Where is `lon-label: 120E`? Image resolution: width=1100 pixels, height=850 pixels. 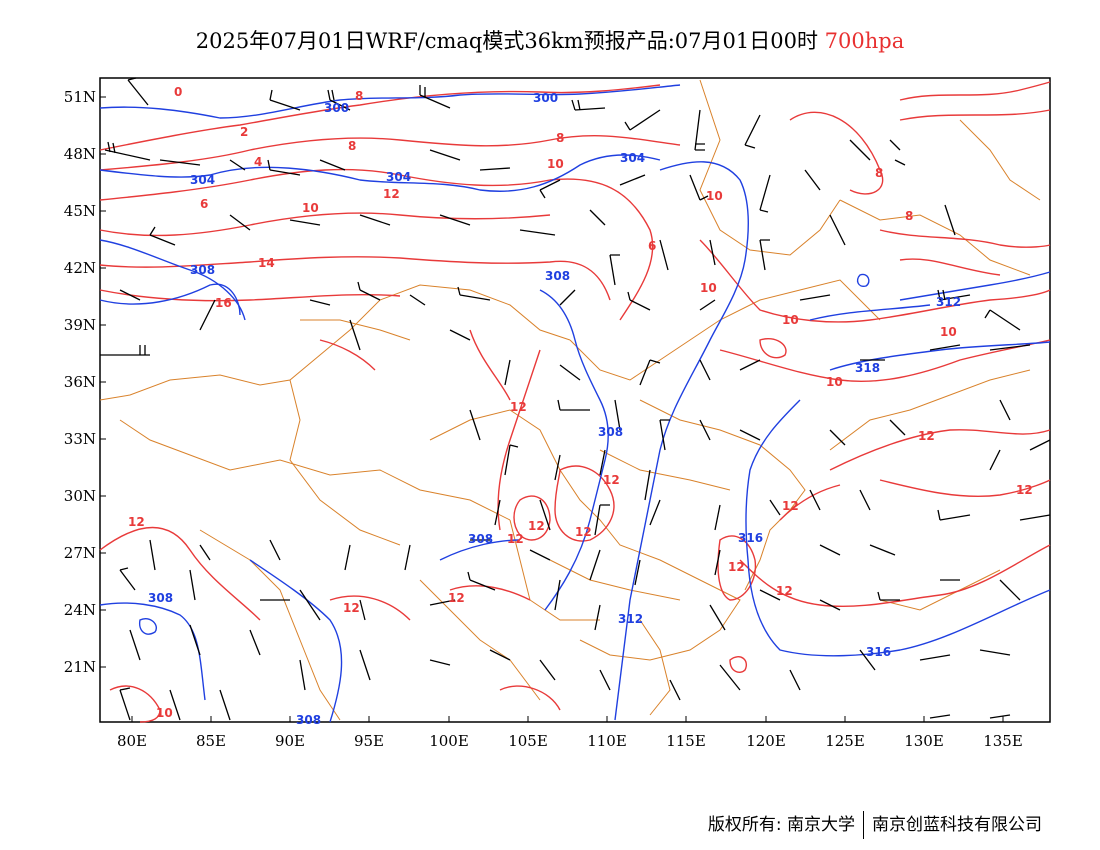 lon-label: 120E is located at coordinates (766, 741).